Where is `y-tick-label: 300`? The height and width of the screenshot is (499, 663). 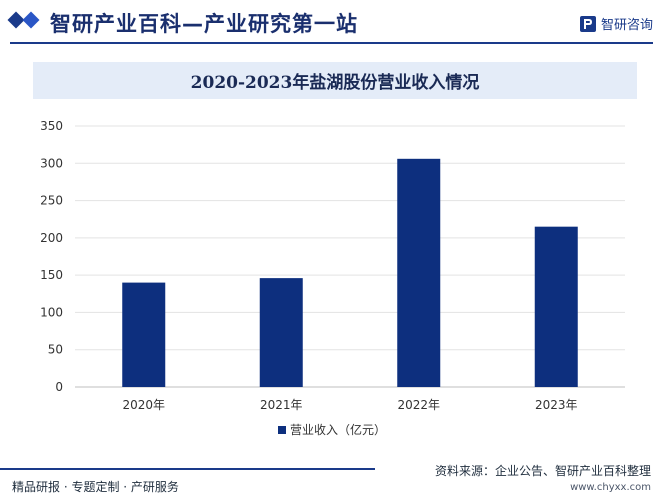 y-tick-label: 300 is located at coordinates (51, 163).